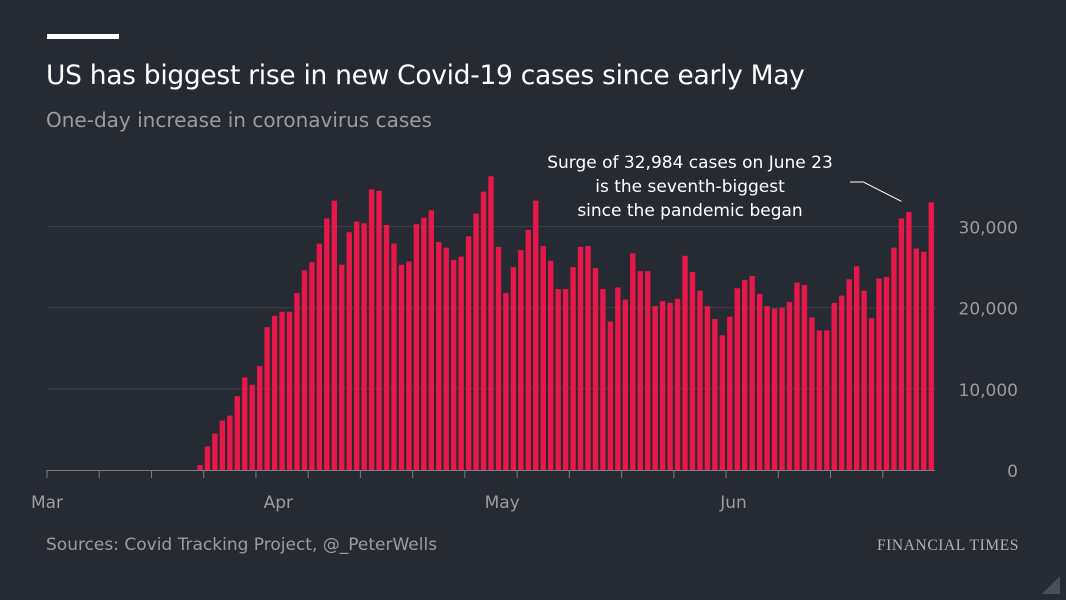 The width and height of the screenshot is (1066, 600). I want to click on y-tick-label: 20,000, so click(988, 310).